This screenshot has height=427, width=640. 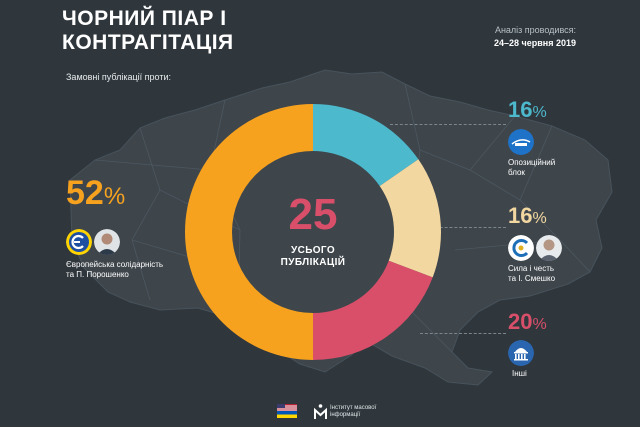 What do you see at coordinates (115, 264) in the screenshot?
I see `eurosol-label-line-1: Європейська солідарність` at bounding box center [115, 264].